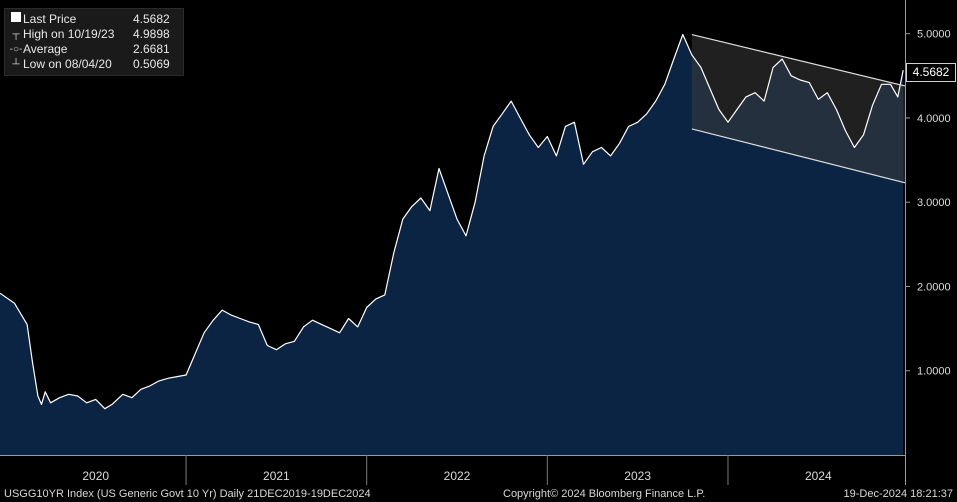 The height and width of the screenshot is (502, 957). What do you see at coordinates (798, 60) in the screenshot?
I see `channel-upper-line` at bounding box center [798, 60].